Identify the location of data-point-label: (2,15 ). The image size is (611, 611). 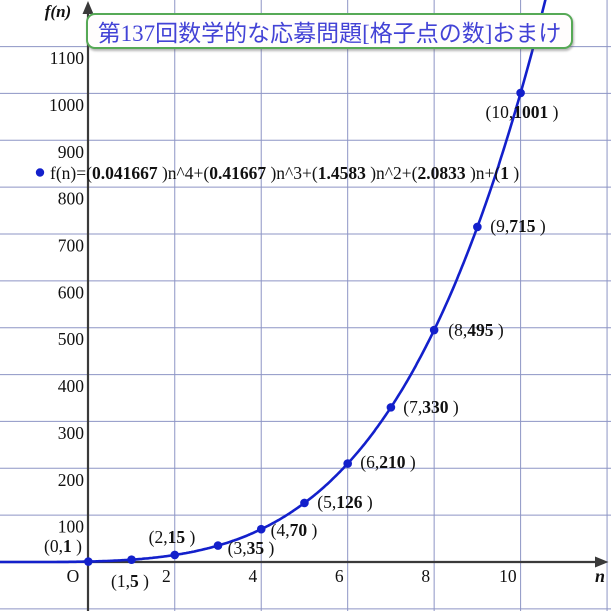
(172, 537).